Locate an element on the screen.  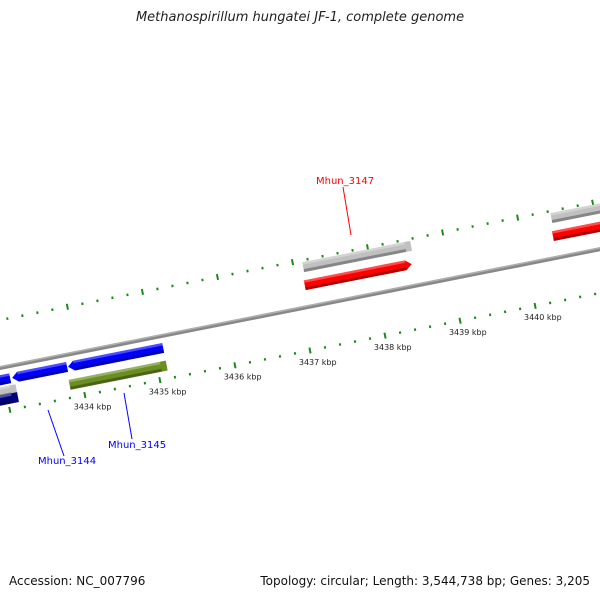
gene-reverse is located at coordinates (6, 381).